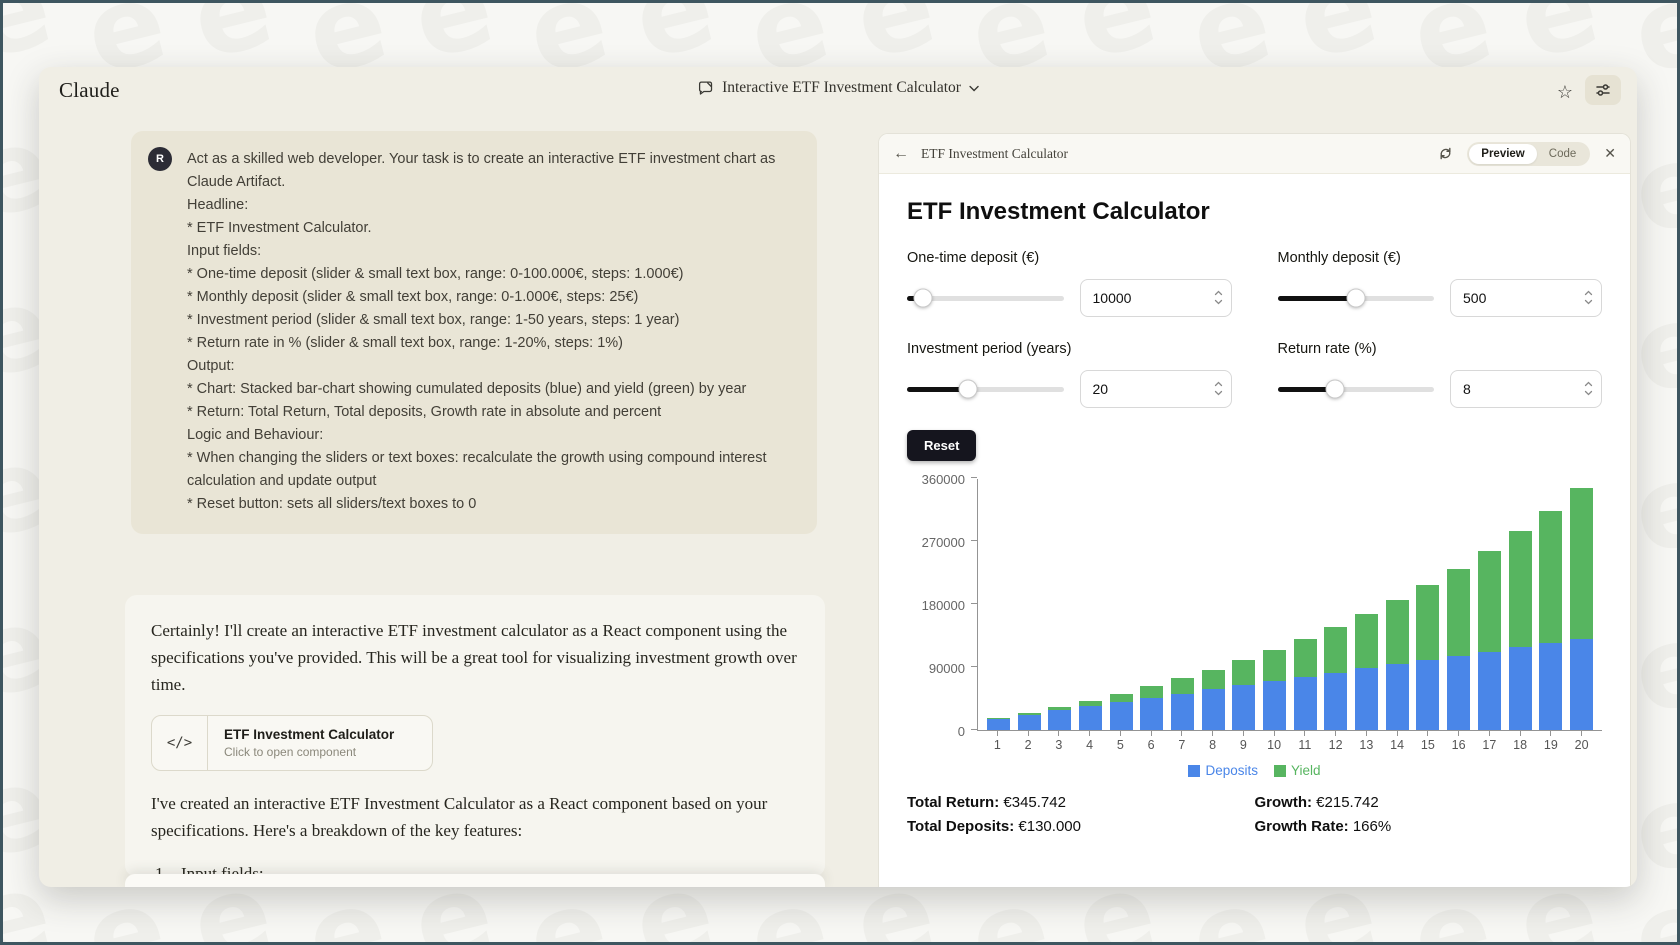 This screenshot has height=945, width=1680. Describe the element at coordinates (942, 613) in the screenshot. I see `chart-y-axis: 0 90000 180000 270000 360000` at that location.